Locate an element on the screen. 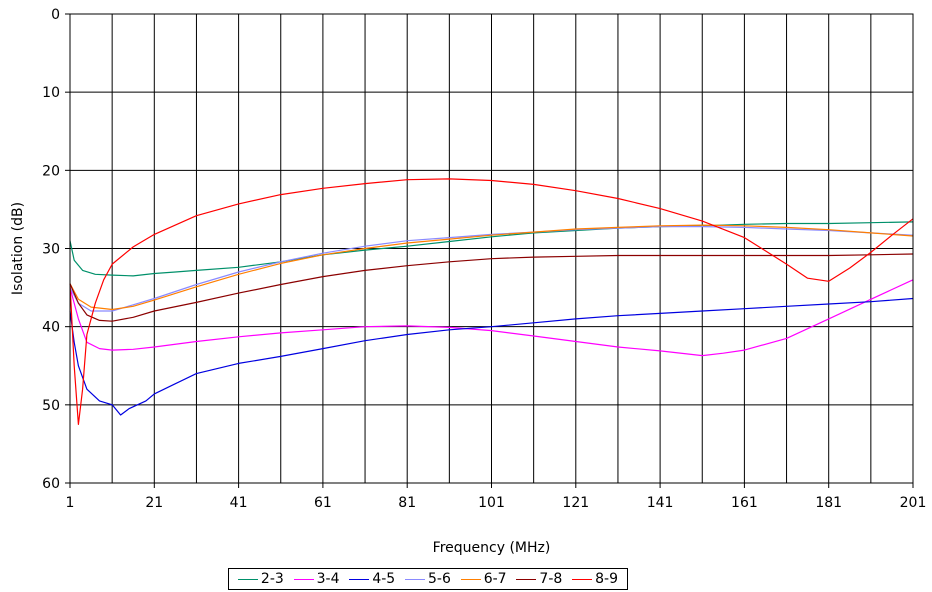 The image size is (932, 592). x-tick-label: 141 is located at coordinates (660, 503).